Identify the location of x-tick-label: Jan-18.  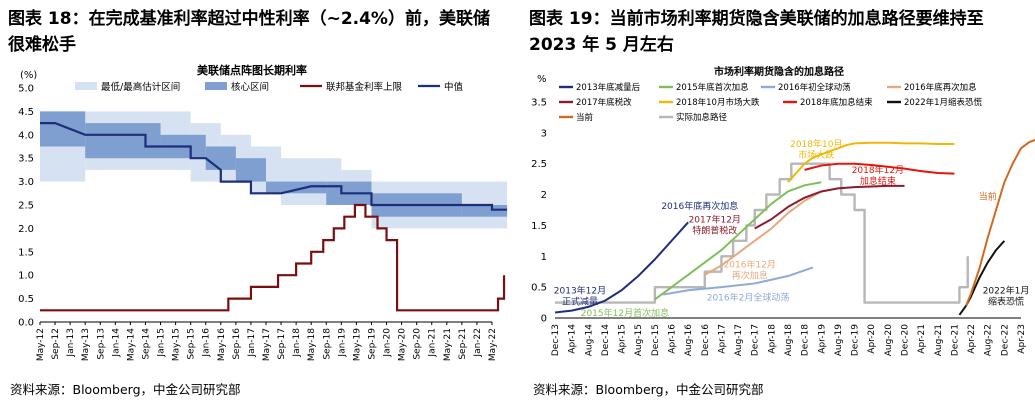
(297, 343).